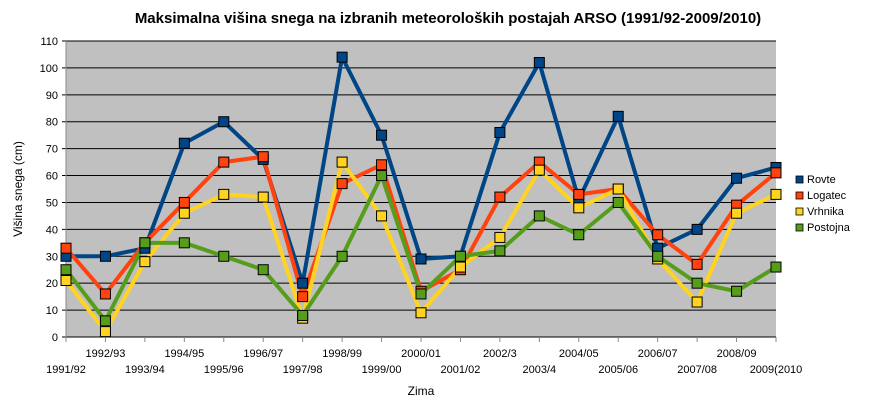 Image resolution: width=884 pixels, height=406 pixels. What do you see at coordinates (382, 370) in the screenshot?
I see `x-tick-label: 1999/00` at bounding box center [382, 370].